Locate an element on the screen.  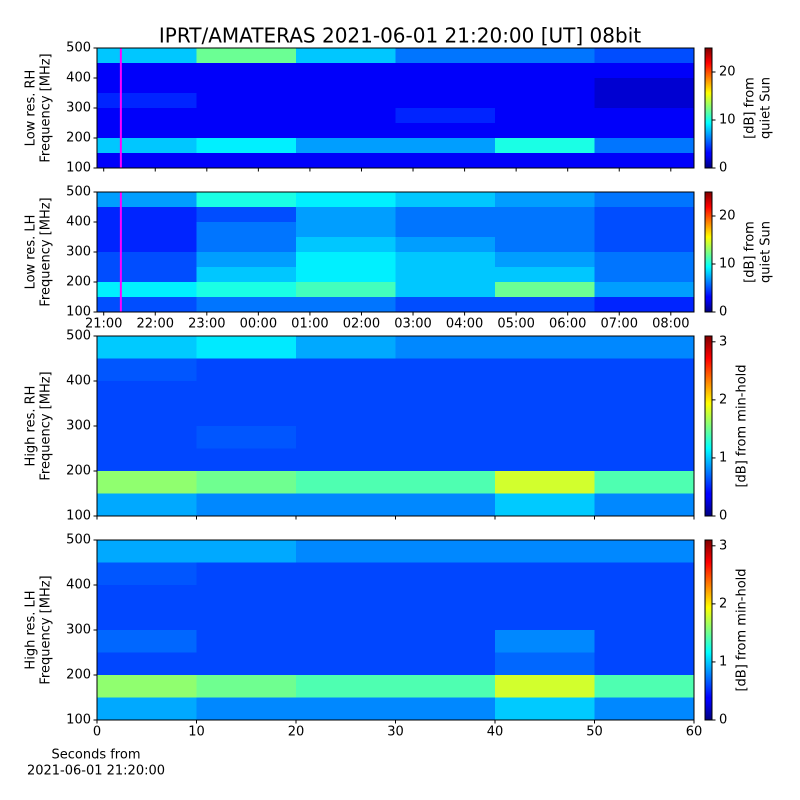
x-tick-label: 21:00 is located at coordinates (103, 324).